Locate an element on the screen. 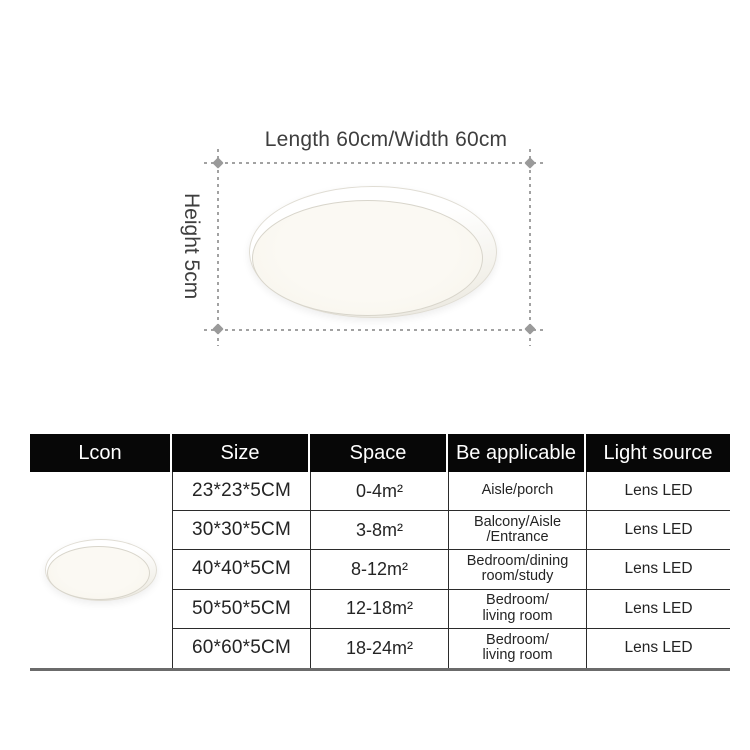 Image resolution: width=750 pixels, height=750 pixels. header-cell-light-source: Light source is located at coordinates (658, 453).